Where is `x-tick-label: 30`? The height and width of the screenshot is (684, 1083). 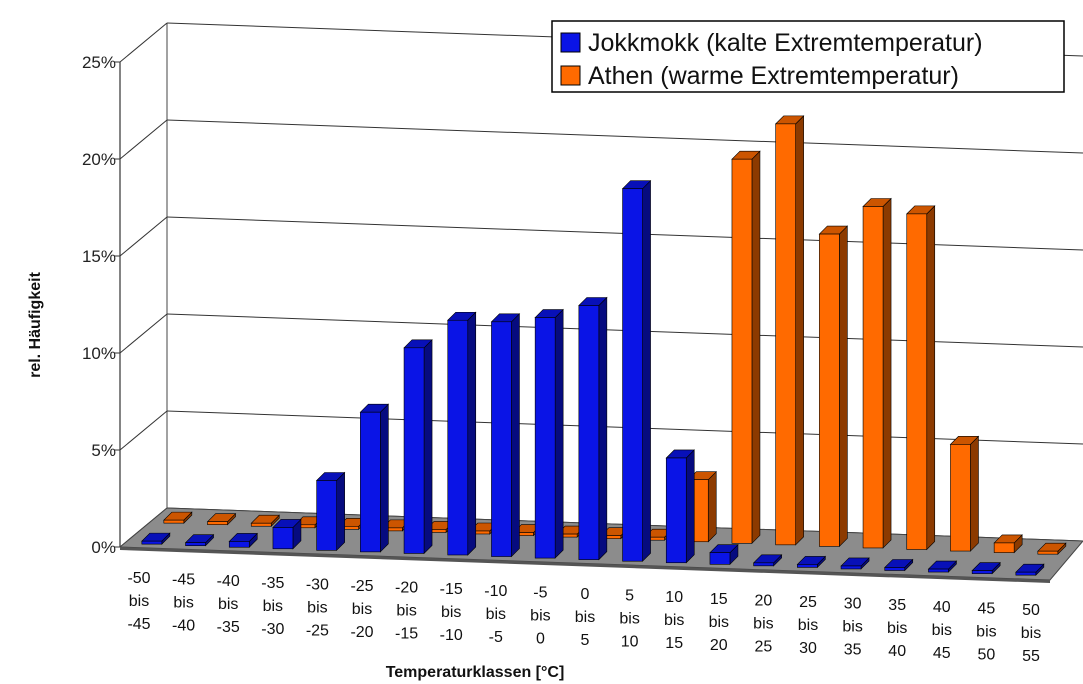
x-tick-label: 30 is located at coordinates (808, 648).